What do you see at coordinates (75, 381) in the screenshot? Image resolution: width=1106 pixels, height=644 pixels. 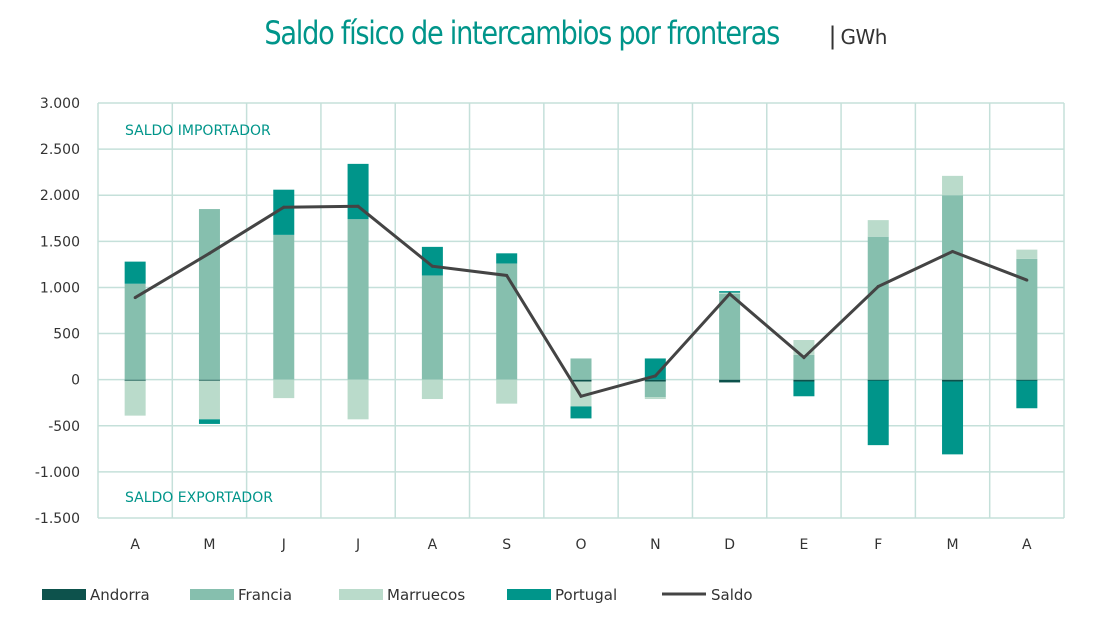 I see `y-tick-label: 0` at bounding box center [75, 381].